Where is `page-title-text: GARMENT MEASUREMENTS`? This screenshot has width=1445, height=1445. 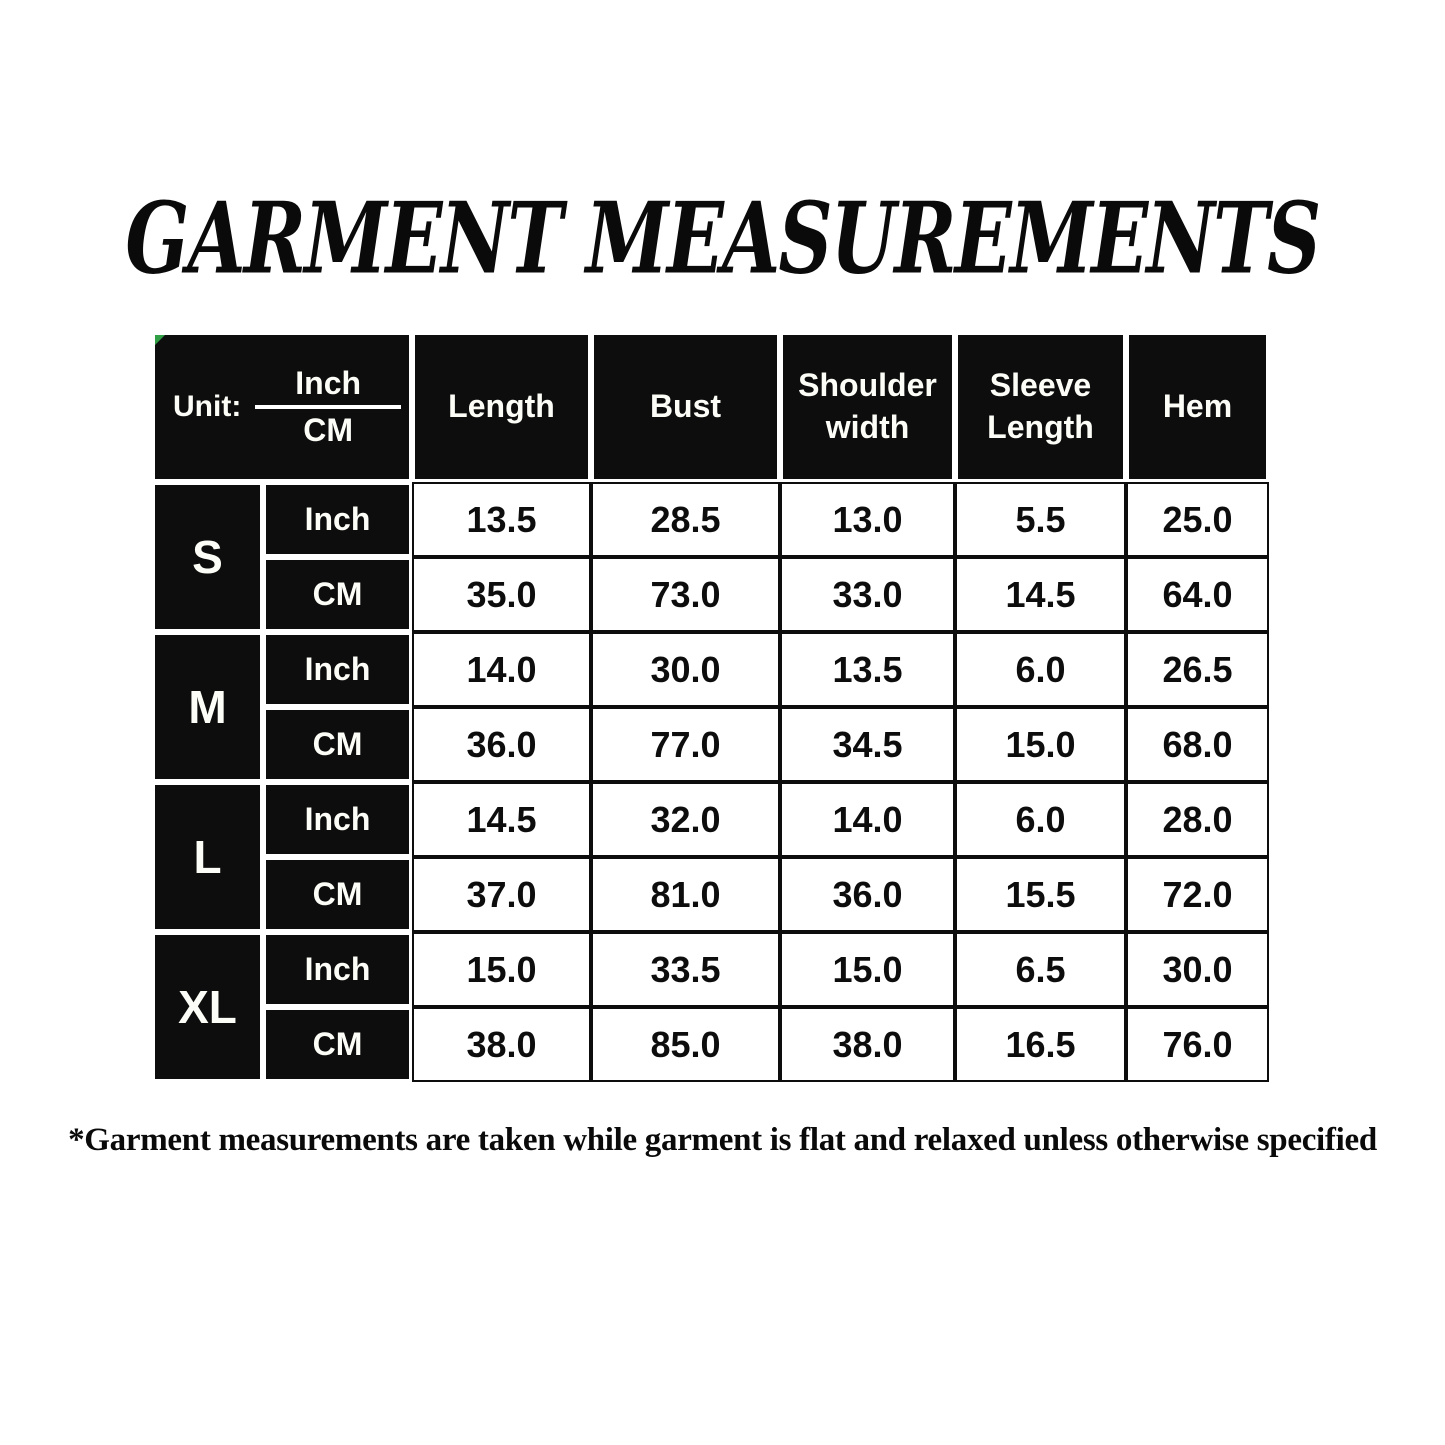 page-title-text: GARMENT MEASUREMENTS is located at coordinates (723, 238).